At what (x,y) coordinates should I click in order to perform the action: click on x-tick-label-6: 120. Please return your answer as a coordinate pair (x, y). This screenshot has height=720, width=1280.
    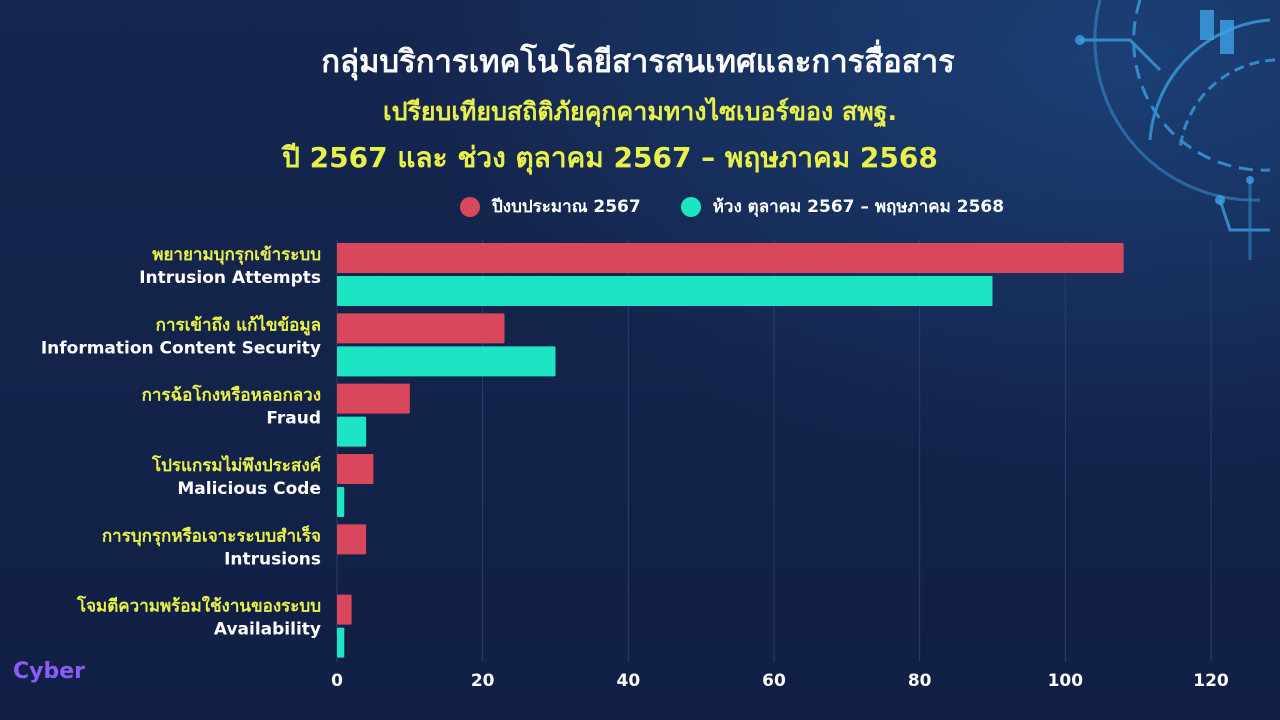
    Looking at the image, I should click on (1211, 681).